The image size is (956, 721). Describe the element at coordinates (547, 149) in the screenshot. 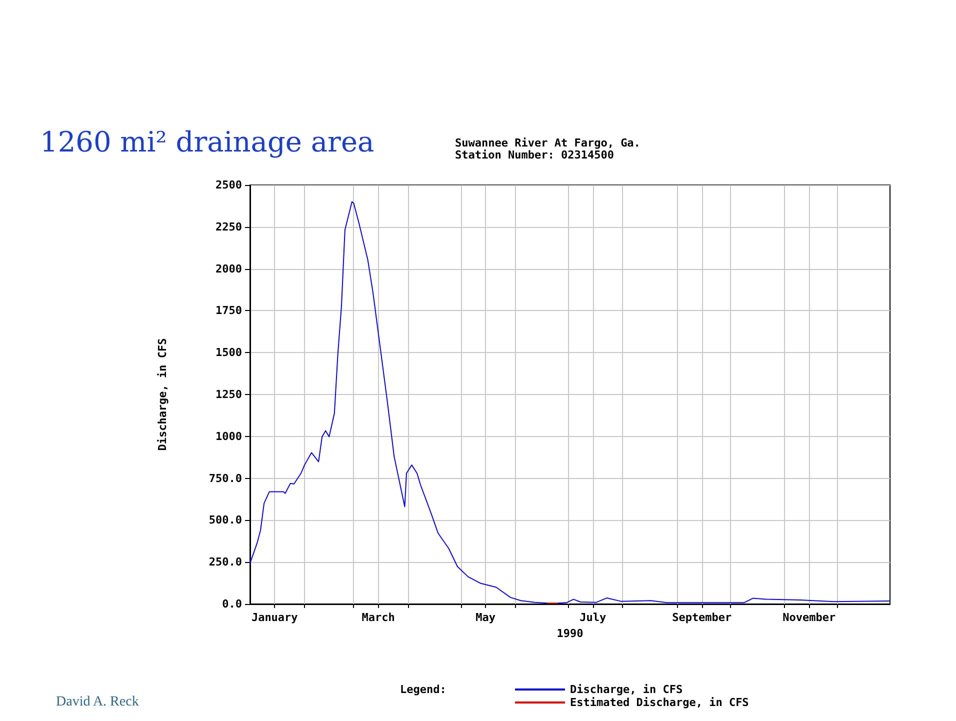

I see `chart-title: Suwannee River At Fargo, Ga. Station Number: 02314500` at that location.